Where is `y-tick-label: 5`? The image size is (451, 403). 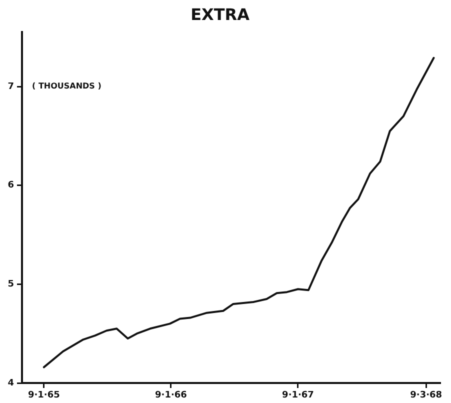
y-tick-label: 5 is located at coordinates (11, 285).